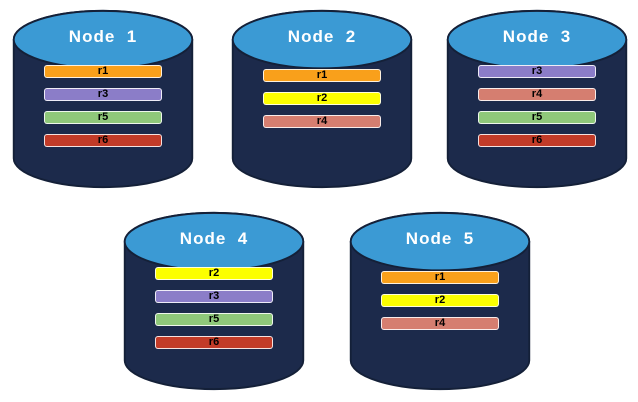  I want to click on node-2: Node 2 r1 r2 r4, so click(322, 99).